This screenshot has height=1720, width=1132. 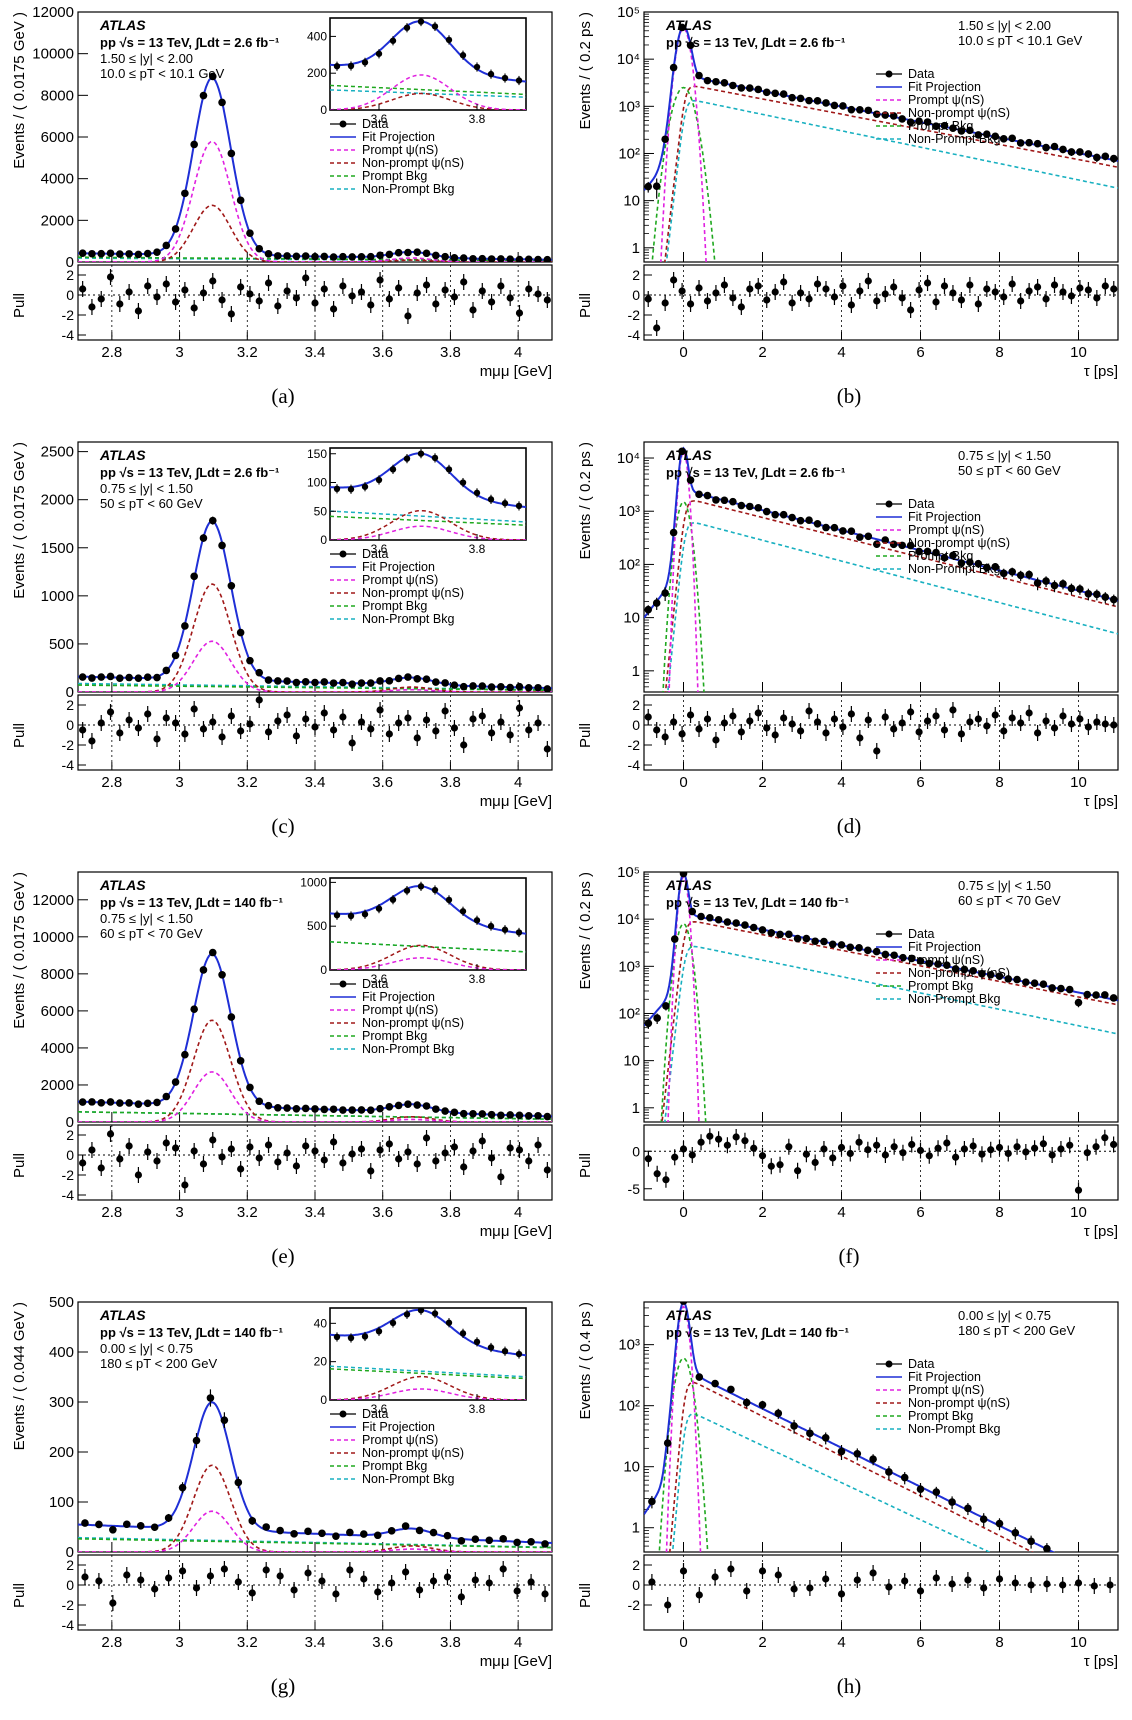 What do you see at coordinates (158, 1363) in the screenshot?
I see `bin-label: 180 ≤ pT < 200 GeV` at bounding box center [158, 1363].